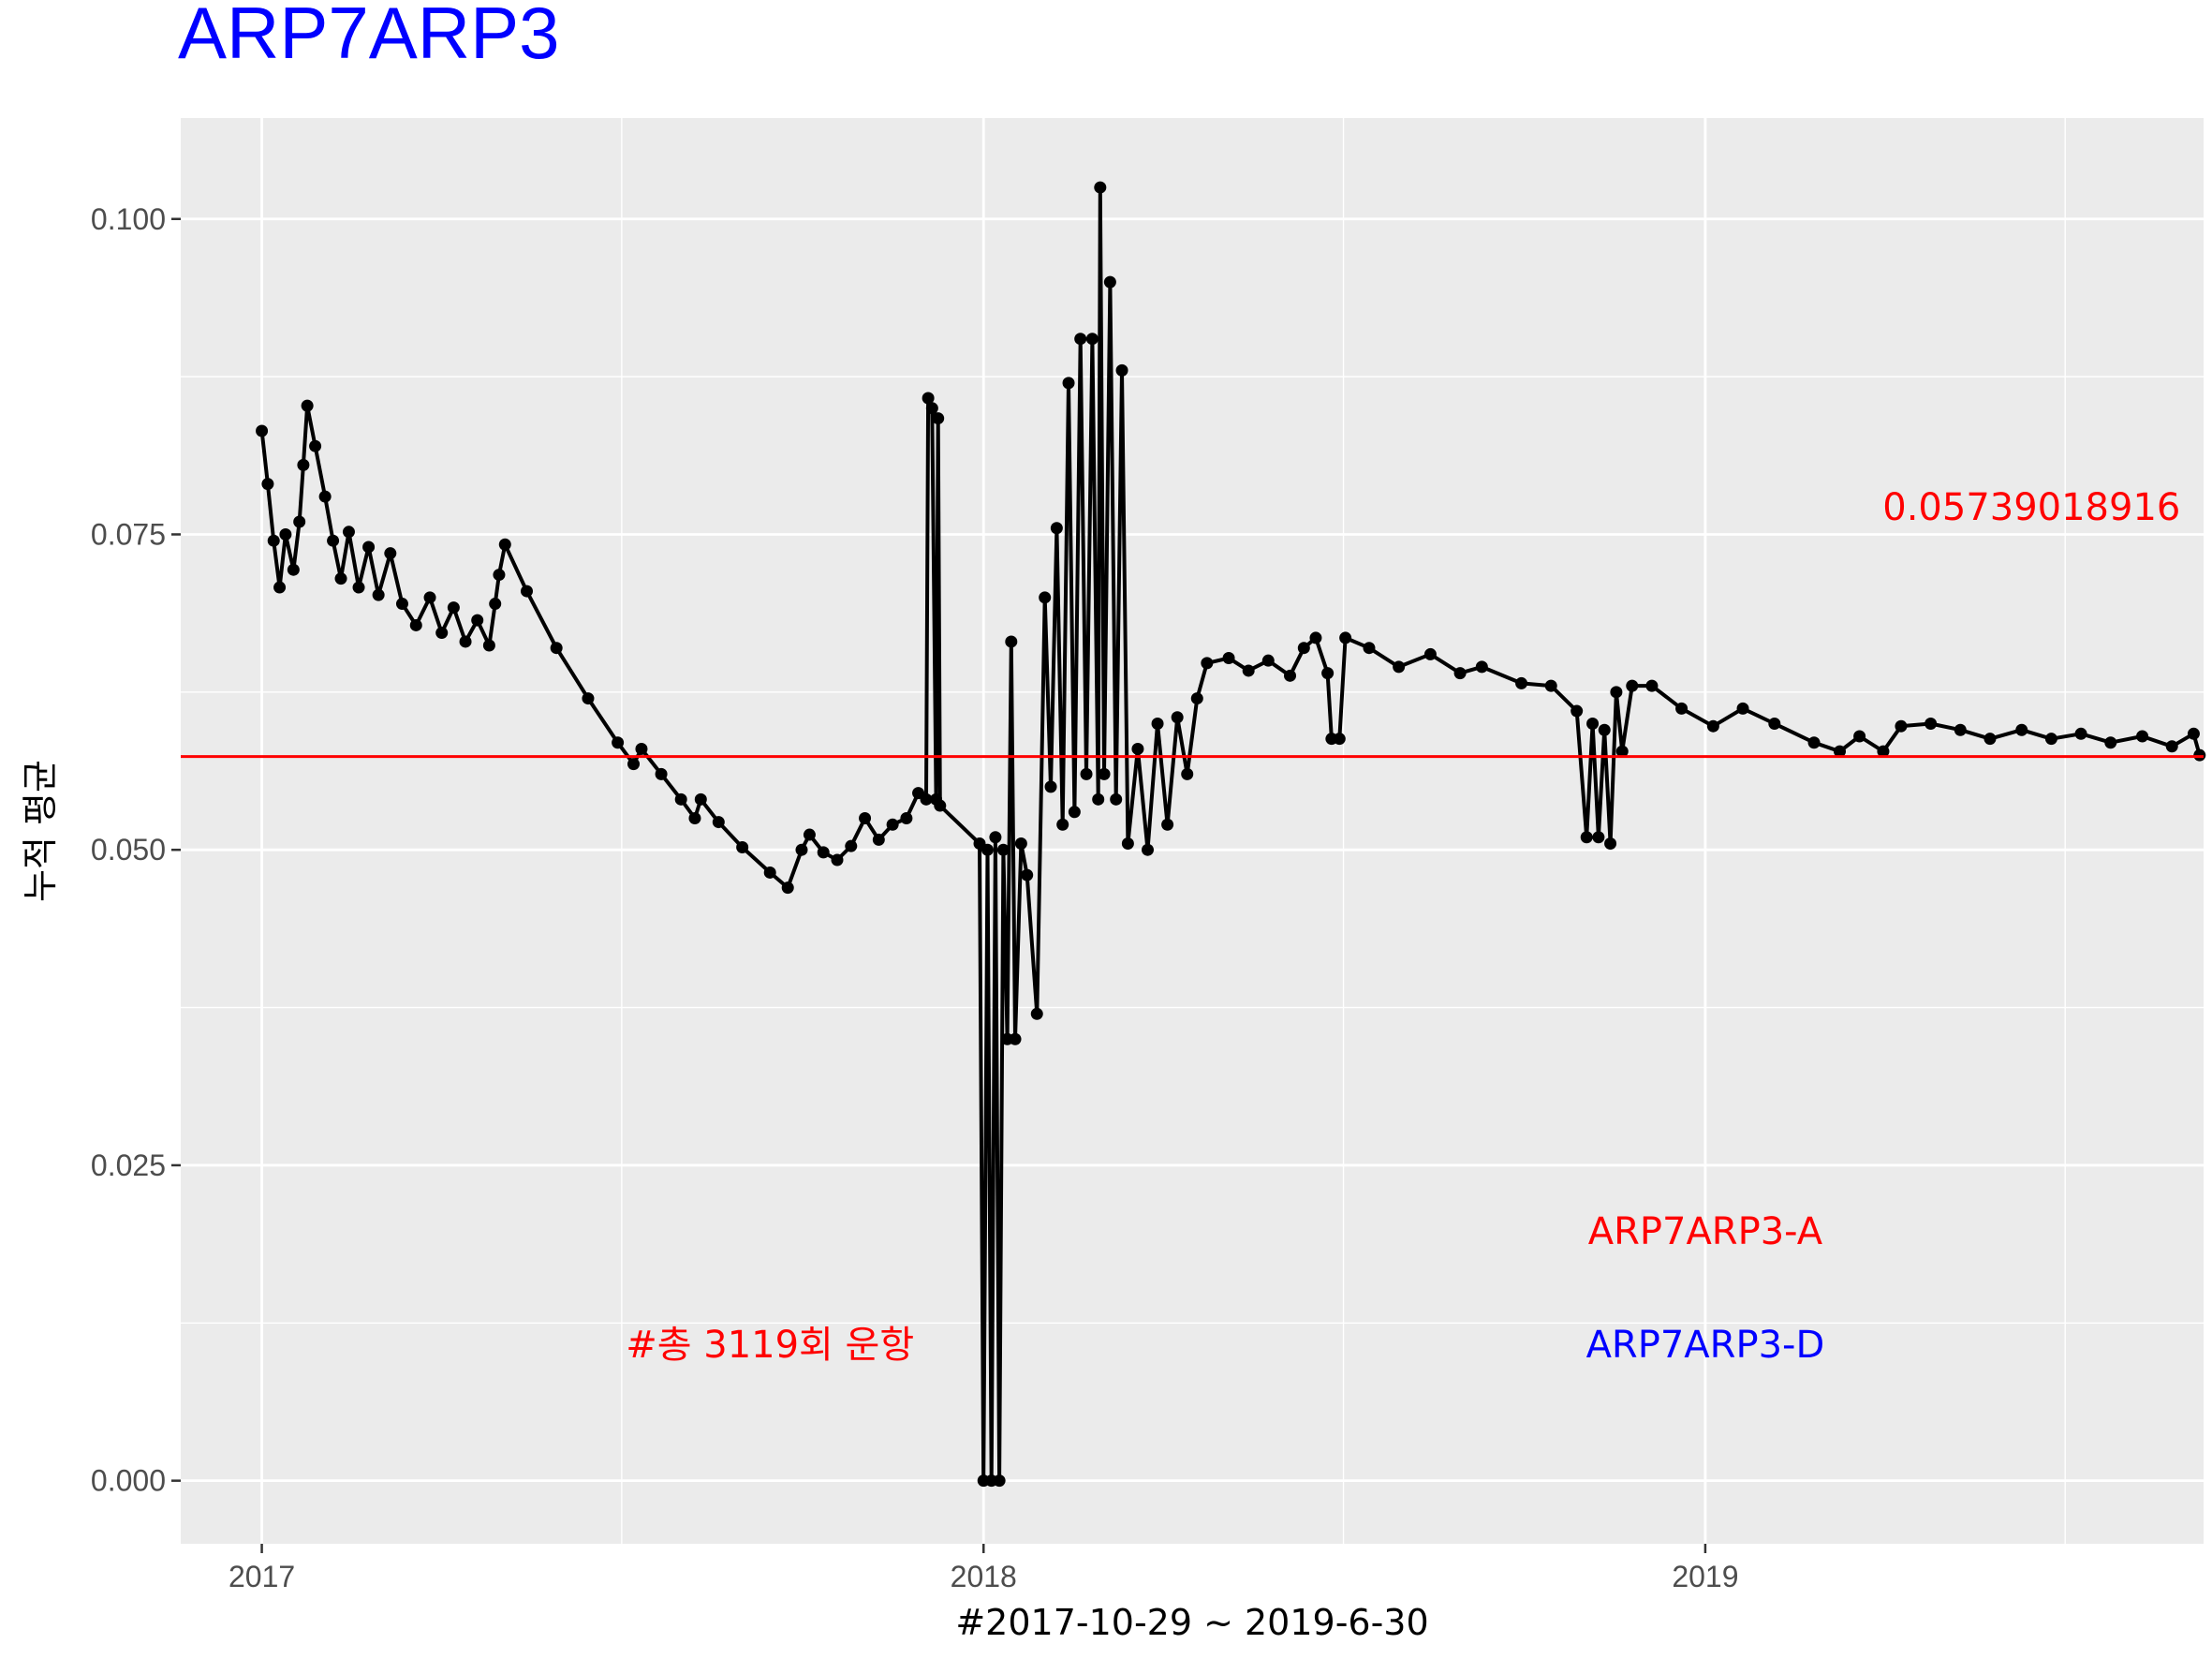  What do you see at coordinates (1191, 1622) in the screenshot?
I see `x-axis-title: #2017-10-29 ~ 2019-6-30` at bounding box center [1191, 1622].